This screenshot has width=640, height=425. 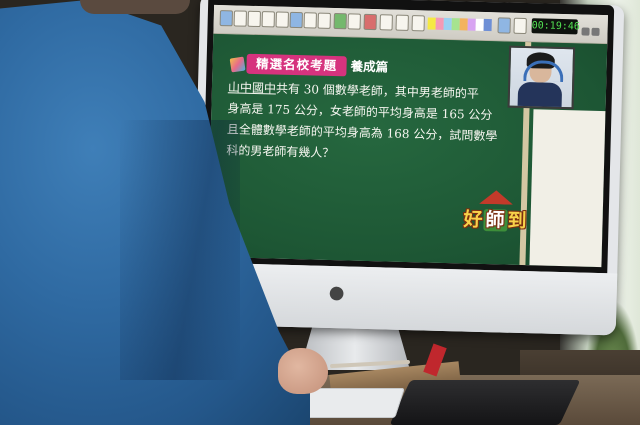 I want to click on window-controls, so click(x=592, y=28).